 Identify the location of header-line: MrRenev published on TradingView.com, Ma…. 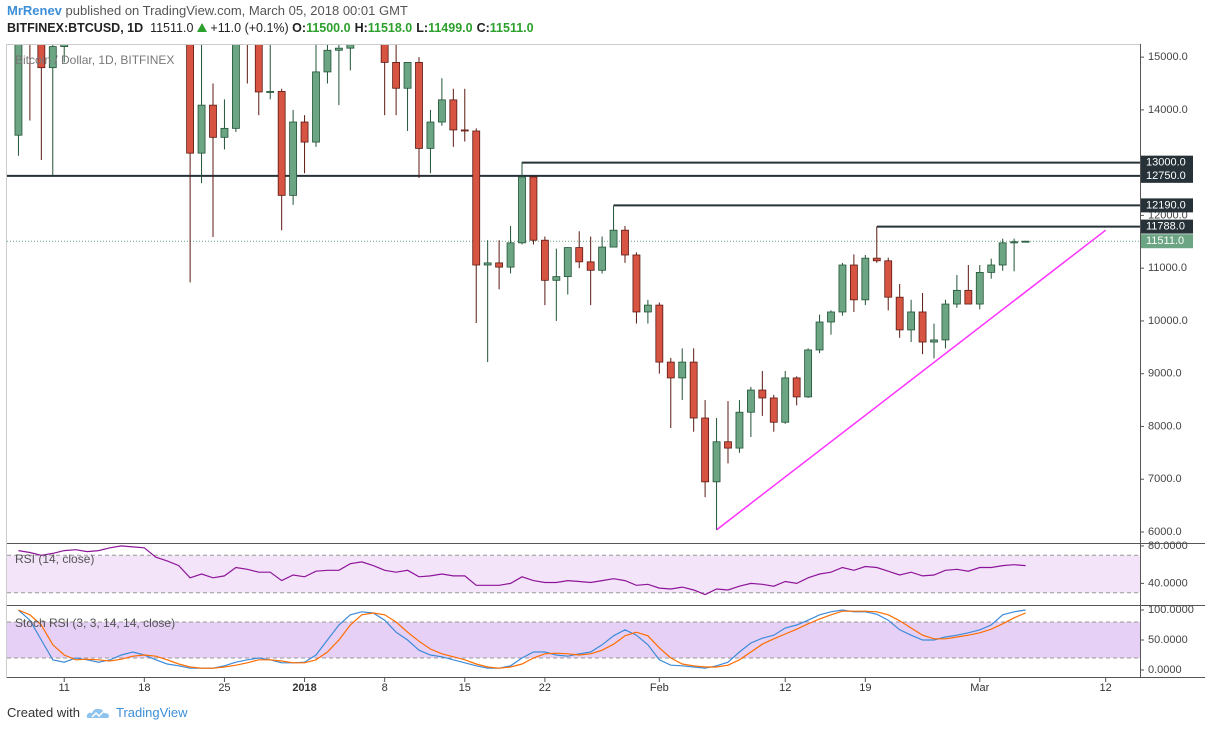
(207, 10).